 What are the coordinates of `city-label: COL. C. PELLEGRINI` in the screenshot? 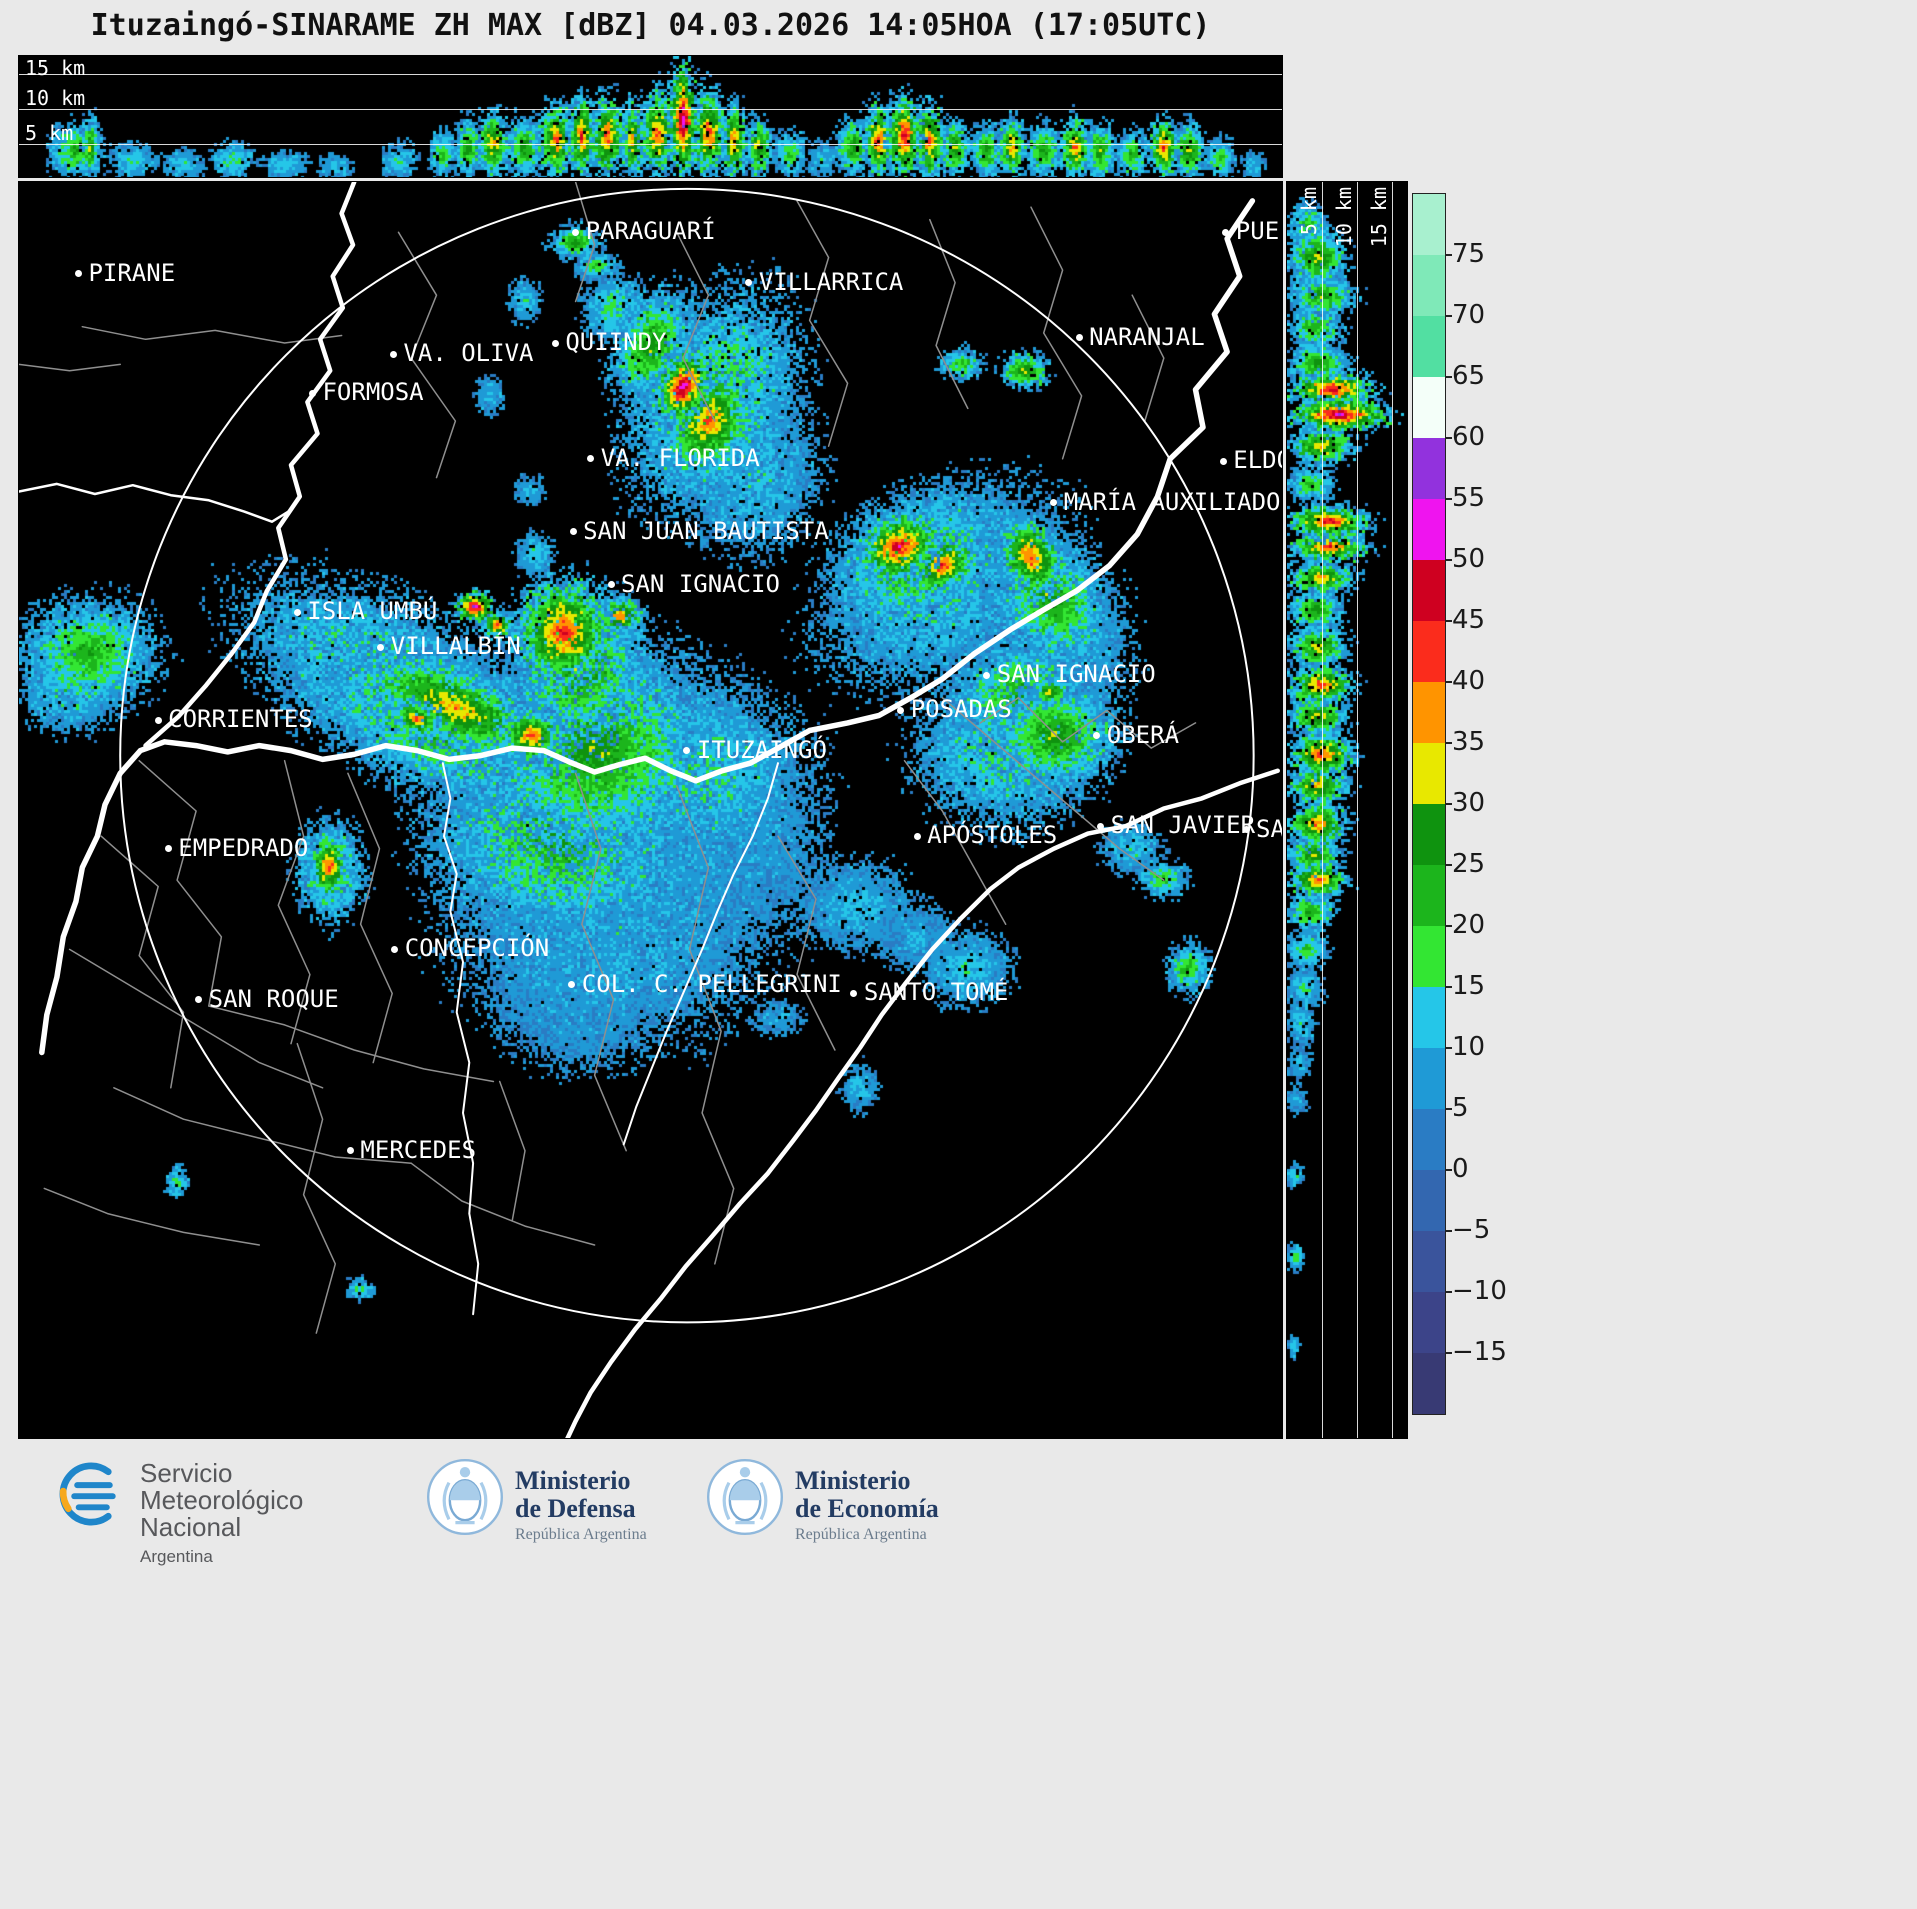 It's located at (711, 983).